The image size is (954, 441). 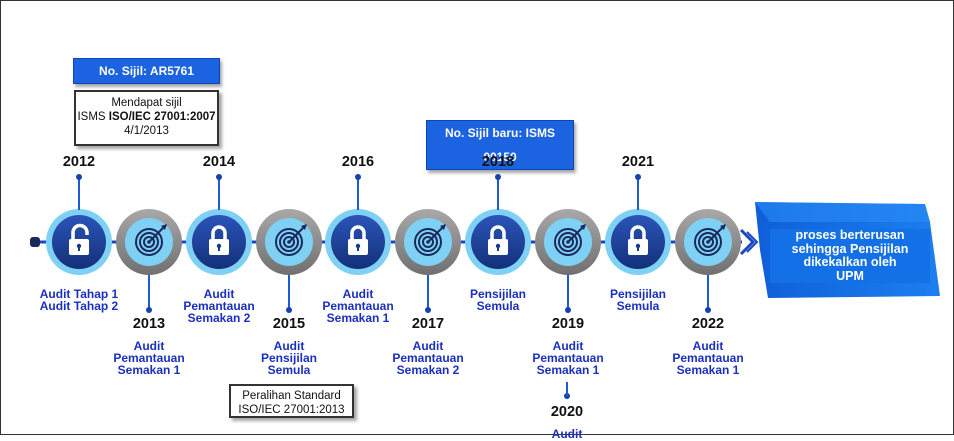 I want to click on milestone-label-2015: Audit Pensijilan Semula, so click(x=289, y=358).